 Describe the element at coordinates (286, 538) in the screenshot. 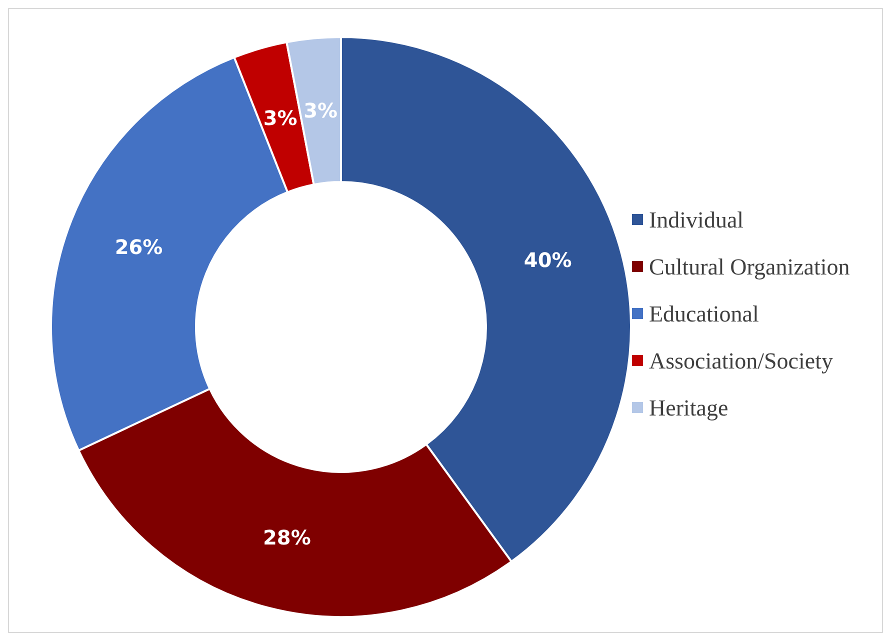

I see `data-label: 28%` at that location.